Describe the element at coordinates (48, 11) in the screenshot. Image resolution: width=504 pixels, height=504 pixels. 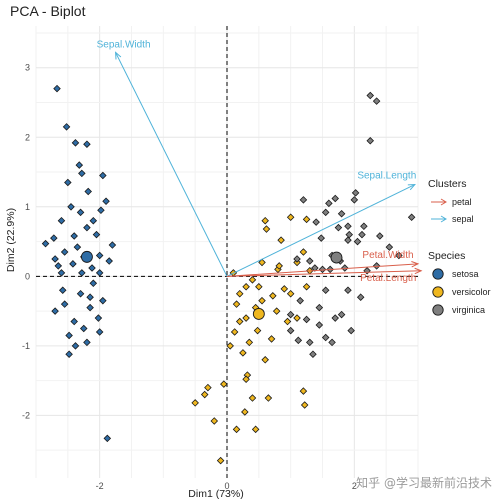
I see `chart-title: PCA - Biplot` at that location.